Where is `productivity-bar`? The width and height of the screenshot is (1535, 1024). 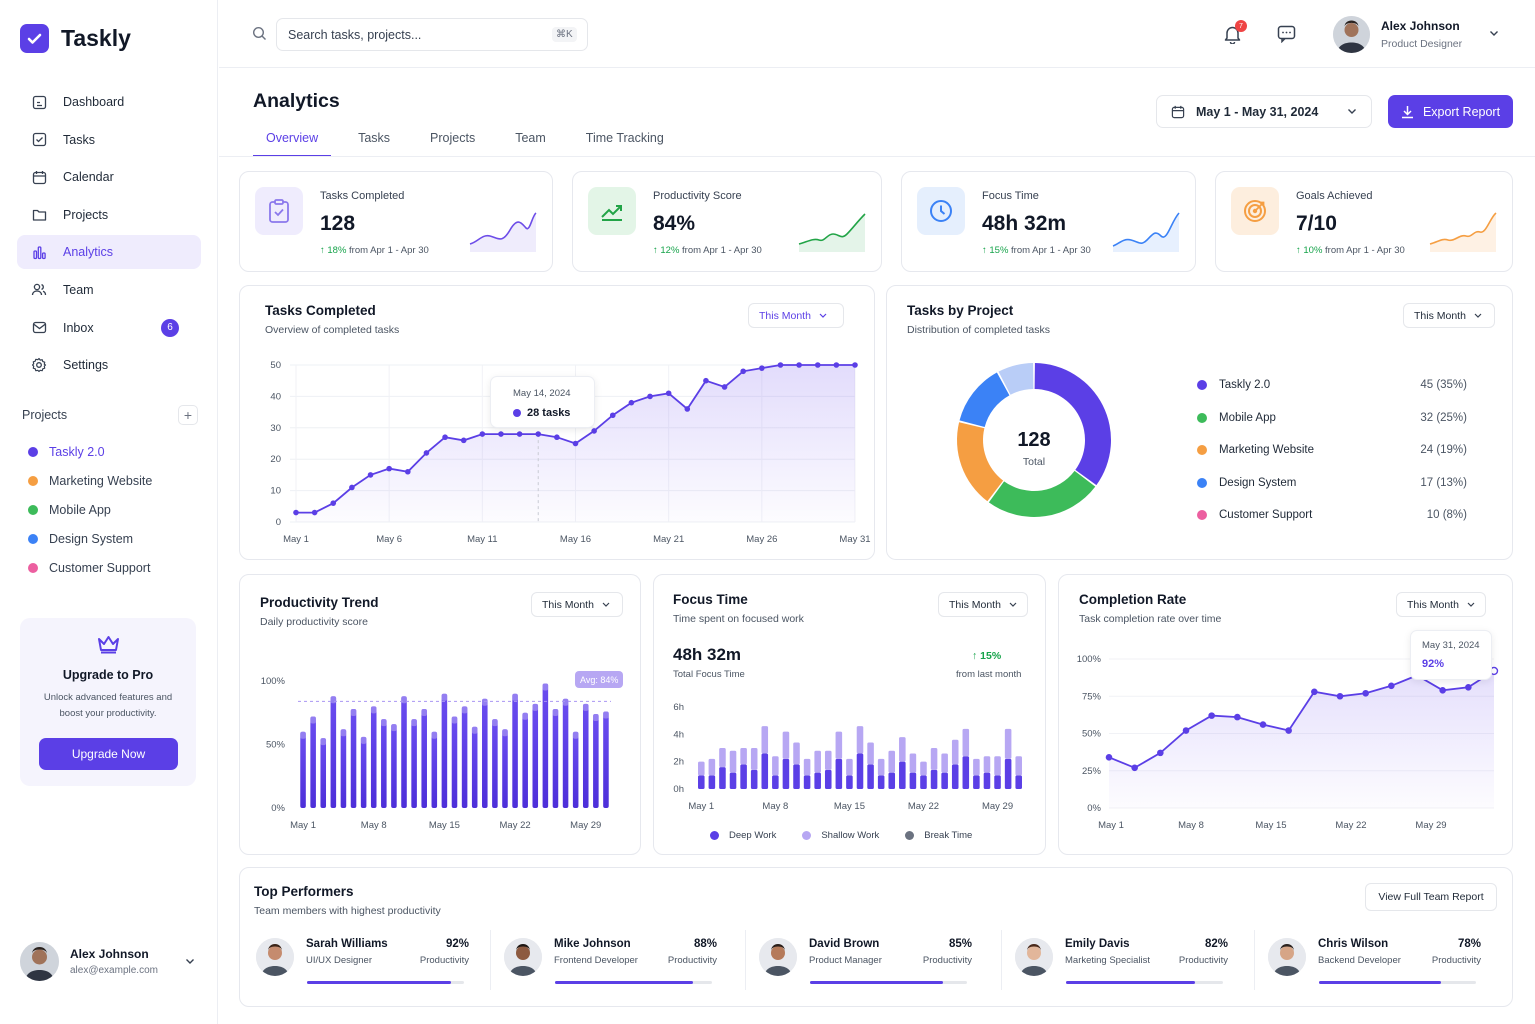 productivity-bar is located at coordinates (1397, 982).